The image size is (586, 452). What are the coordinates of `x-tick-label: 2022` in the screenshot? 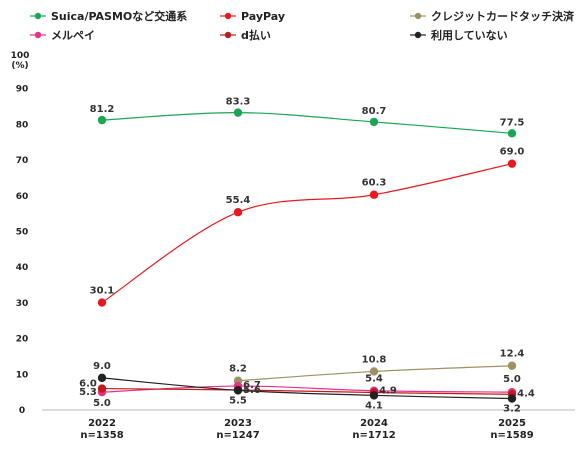 It's located at (102, 423).